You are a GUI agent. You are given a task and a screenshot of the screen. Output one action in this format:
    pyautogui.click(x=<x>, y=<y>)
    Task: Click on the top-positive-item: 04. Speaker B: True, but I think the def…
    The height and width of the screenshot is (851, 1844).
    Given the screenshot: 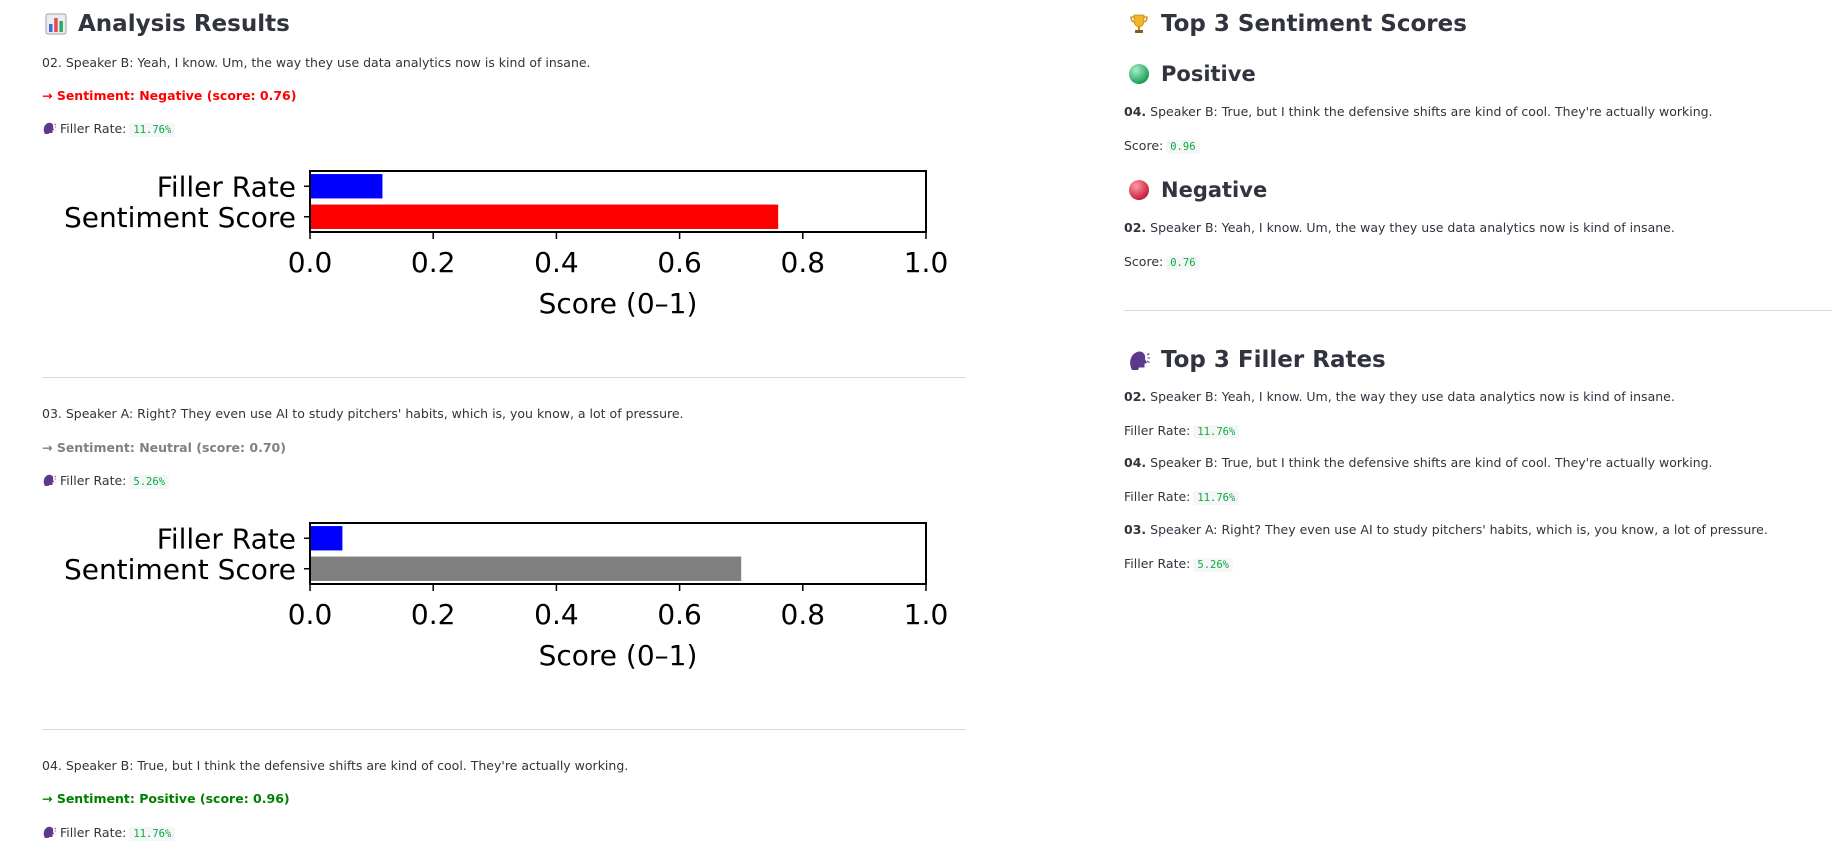 What is the action you would take?
    pyautogui.click(x=1418, y=112)
    